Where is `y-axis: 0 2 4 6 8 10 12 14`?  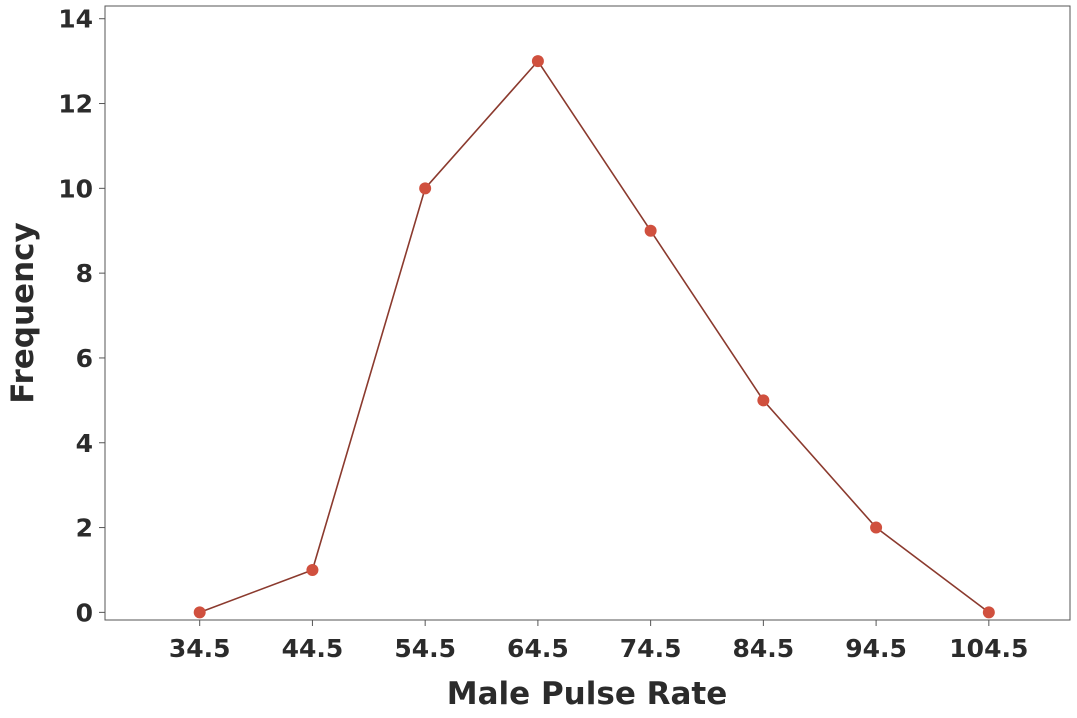 y-axis: 0 2 4 6 8 10 12 14 is located at coordinates (81, 316).